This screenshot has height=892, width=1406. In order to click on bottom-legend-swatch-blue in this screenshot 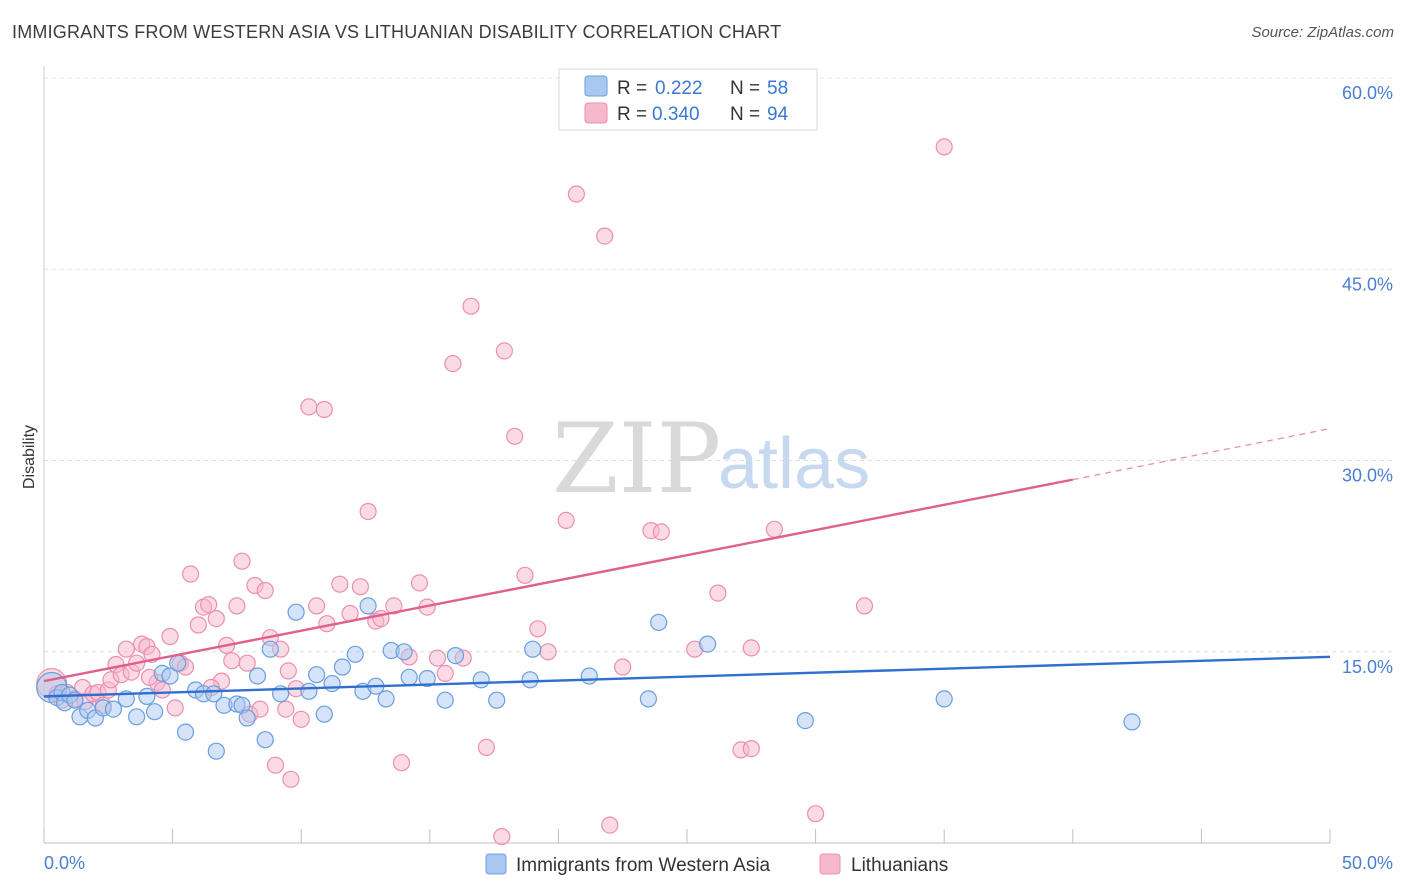, I will do `click(496, 864)`.